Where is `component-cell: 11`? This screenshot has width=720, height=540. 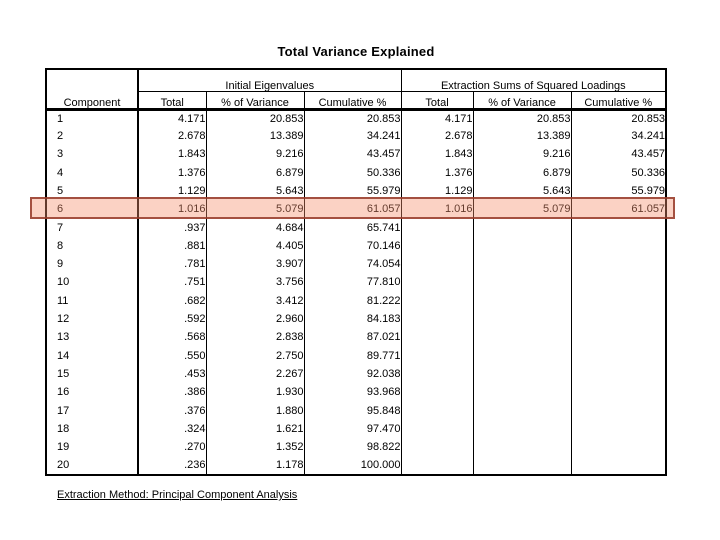
component-cell: 11 is located at coordinates (92, 301).